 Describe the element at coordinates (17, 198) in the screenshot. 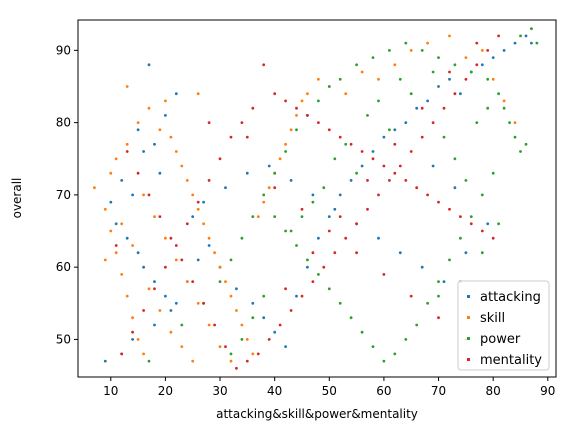

I see `y-axis-label: overall` at that location.